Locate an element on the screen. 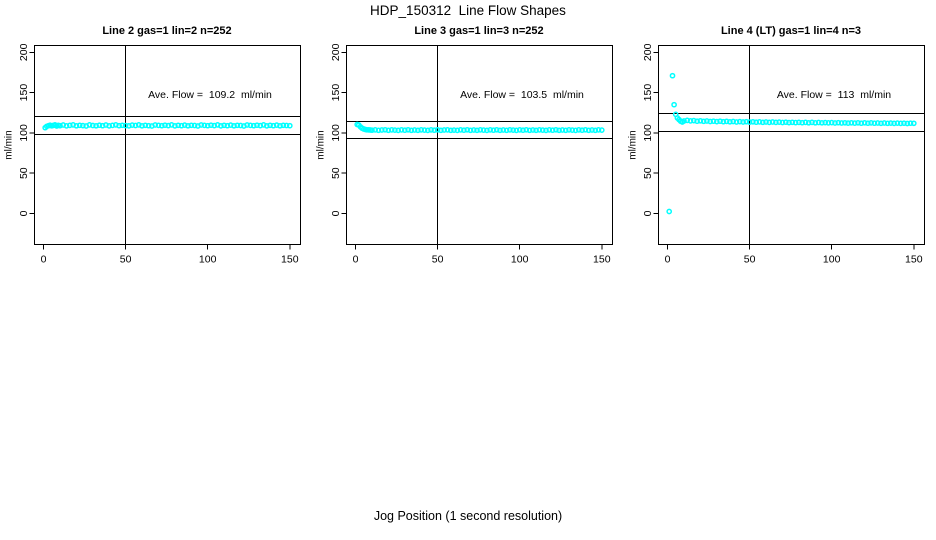  x-tick-label: 150 is located at coordinates (290, 260).